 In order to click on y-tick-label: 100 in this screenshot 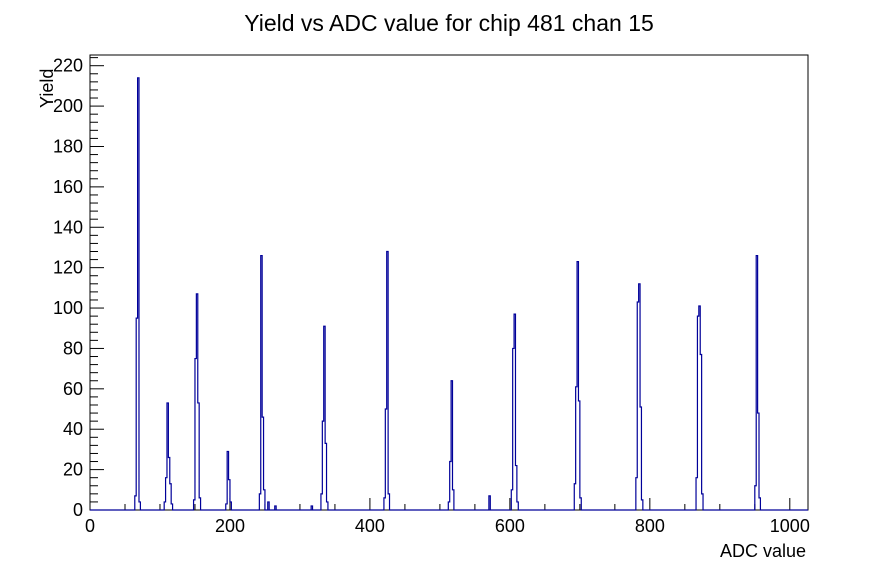, I will do `click(68, 308)`.